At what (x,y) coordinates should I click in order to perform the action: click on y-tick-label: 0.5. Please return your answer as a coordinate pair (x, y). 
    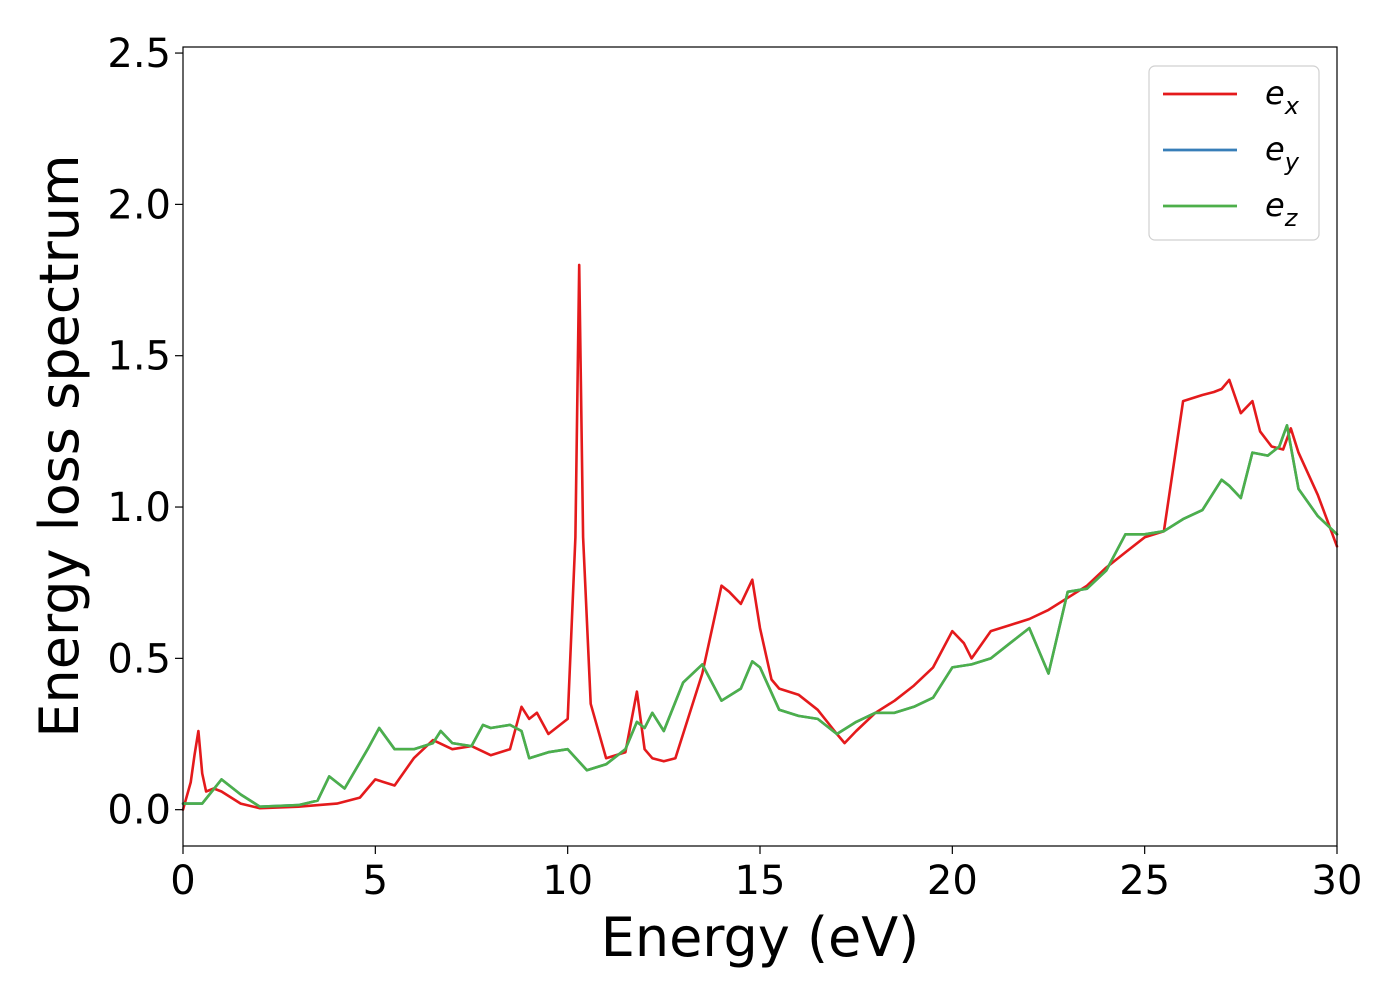
    Looking at the image, I should click on (139, 659).